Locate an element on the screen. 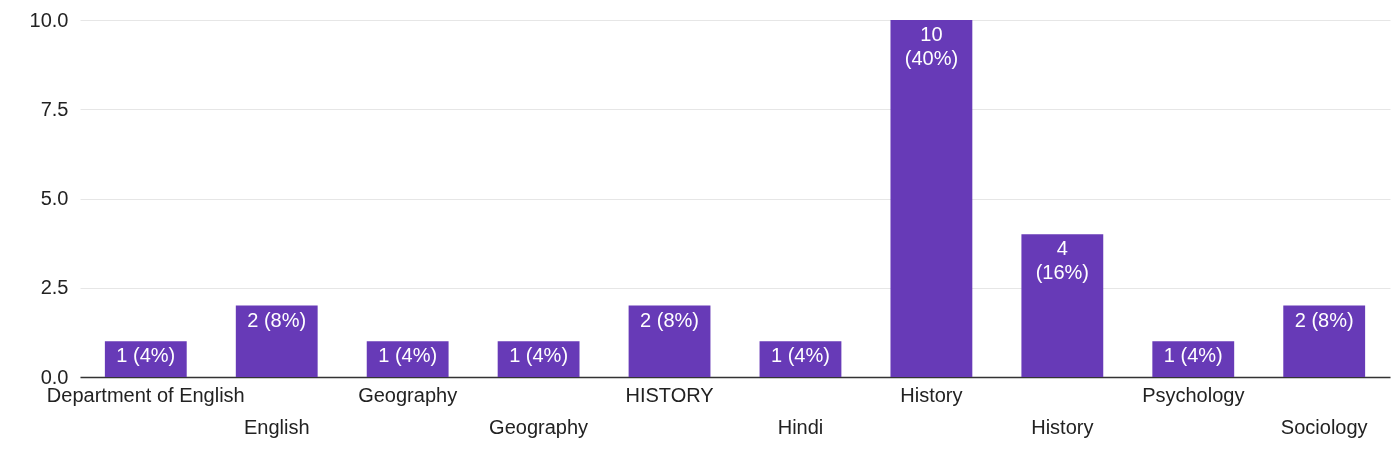  x-tick-label: Hindi is located at coordinates (800, 426).